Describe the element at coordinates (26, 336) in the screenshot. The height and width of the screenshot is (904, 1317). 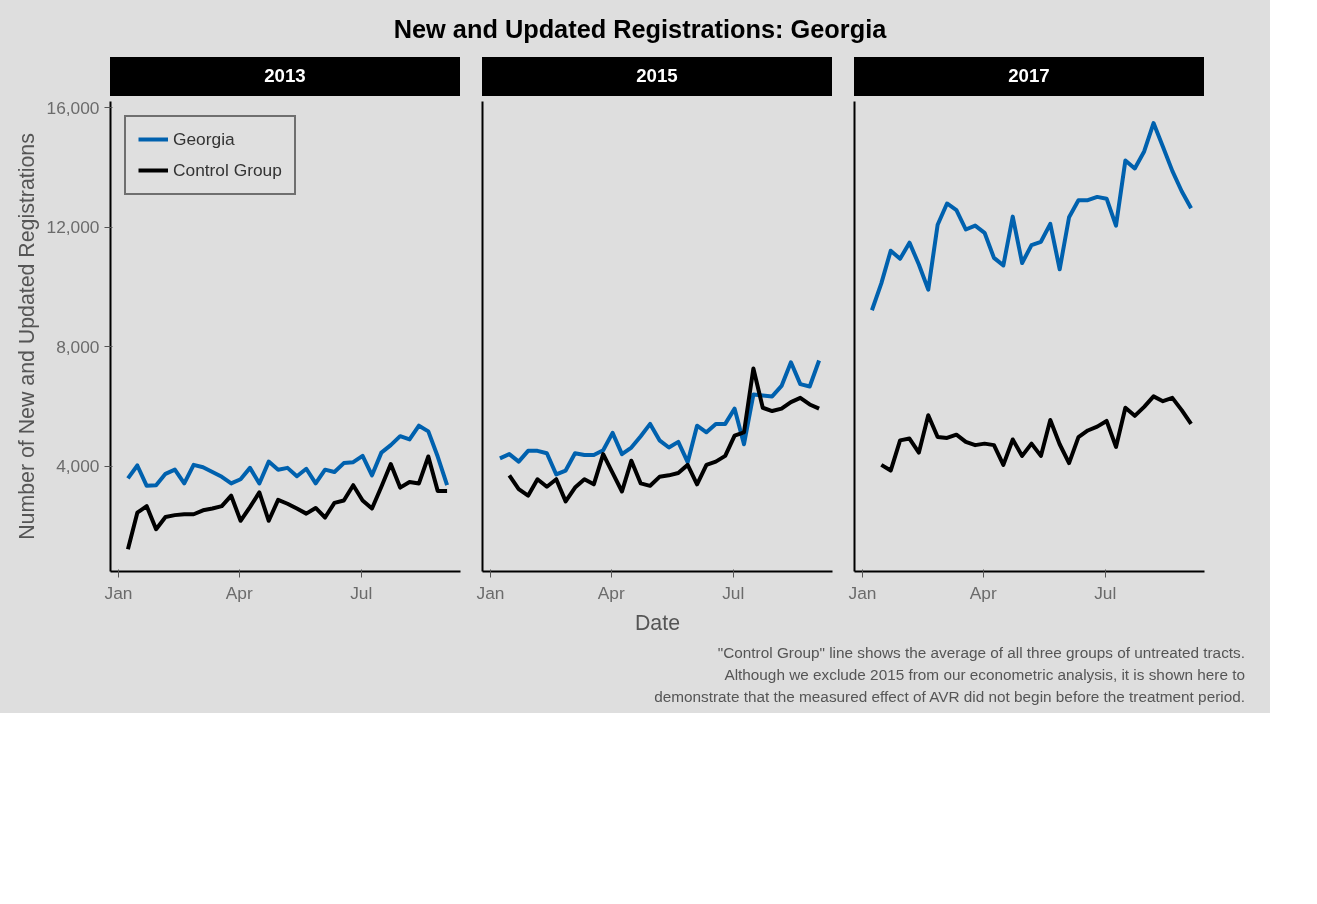
I see `y-axis-title: Number of New and Updated Registrations` at that location.